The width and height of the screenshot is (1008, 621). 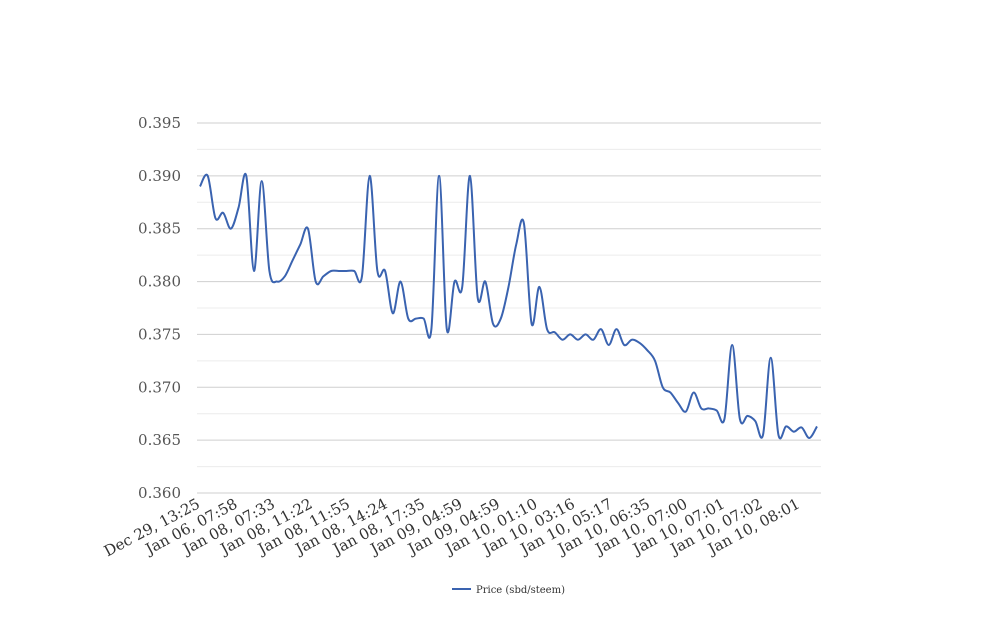 What do you see at coordinates (159, 282) in the screenshot?
I see `y-tick-label: 0.380` at bounding box center [159, 282].